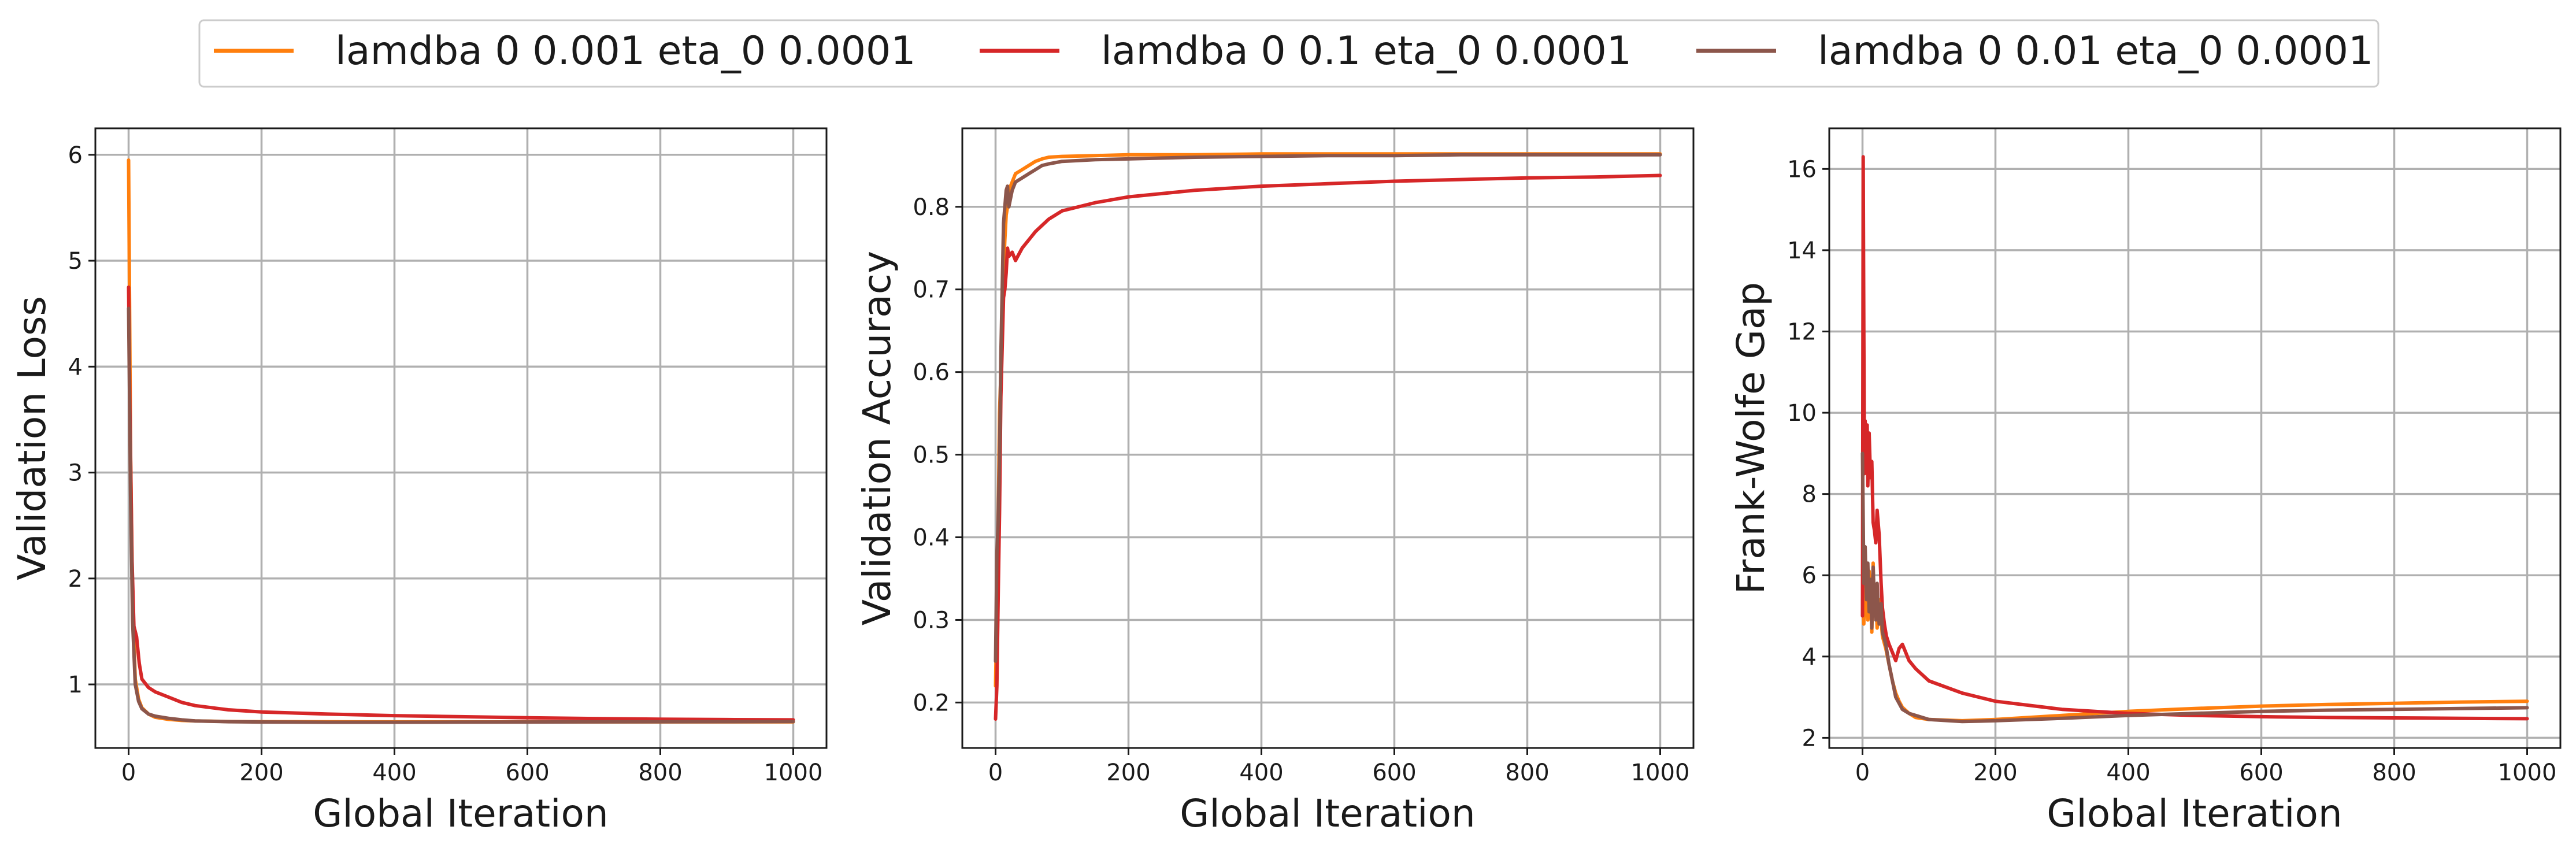 The width and height of the screenshot is (2576, 852). What do you see at coordinates (1802, 413) in the screenshot?
I see `y-tick-label: 10` at bounding box center [1802, 413].